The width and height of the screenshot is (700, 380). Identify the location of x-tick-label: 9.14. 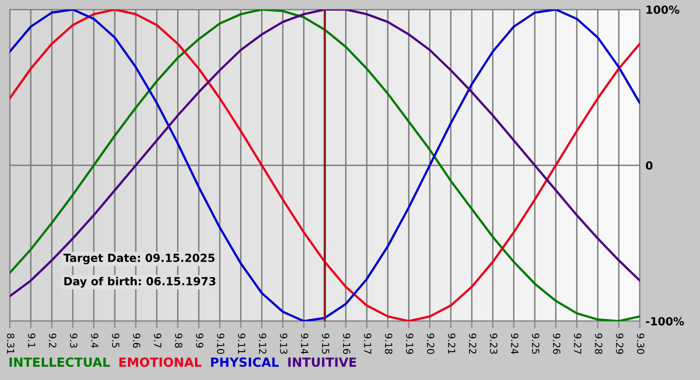
(304, 344).